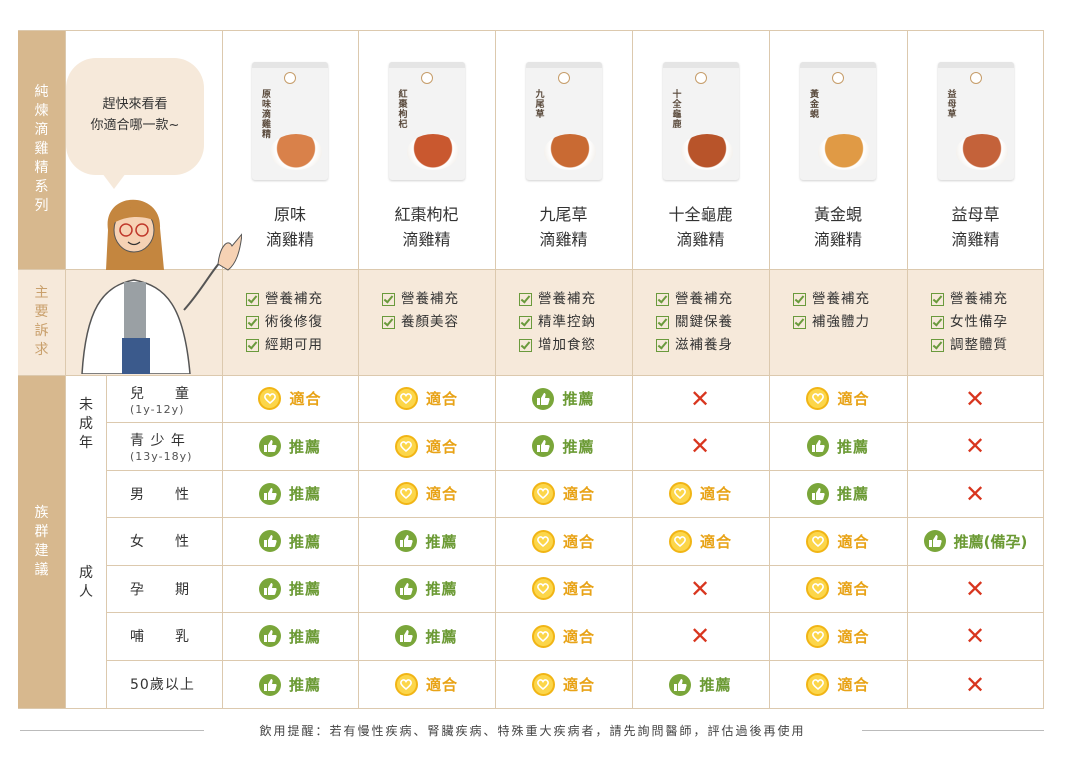  Describe the element at coordinates (990, 541) in the screenshot. I see `rating-label: 推薦(備孕)` at that location.